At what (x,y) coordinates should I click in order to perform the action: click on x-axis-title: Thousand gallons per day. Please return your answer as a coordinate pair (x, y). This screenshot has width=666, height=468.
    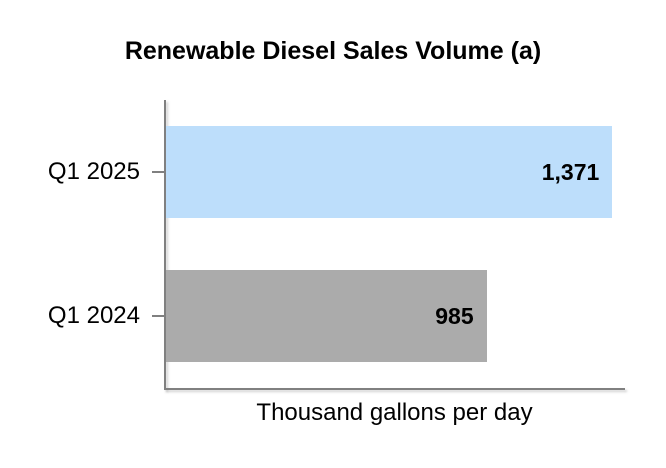
    Looking at the image, I should click on (394, 412).